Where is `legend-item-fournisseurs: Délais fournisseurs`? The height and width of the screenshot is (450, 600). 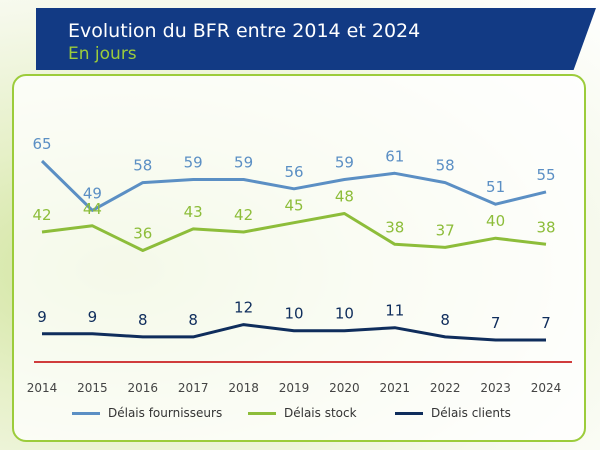 legend-item-fournisseurs: Délais fournisseurs is located at coordinates (147, 413).